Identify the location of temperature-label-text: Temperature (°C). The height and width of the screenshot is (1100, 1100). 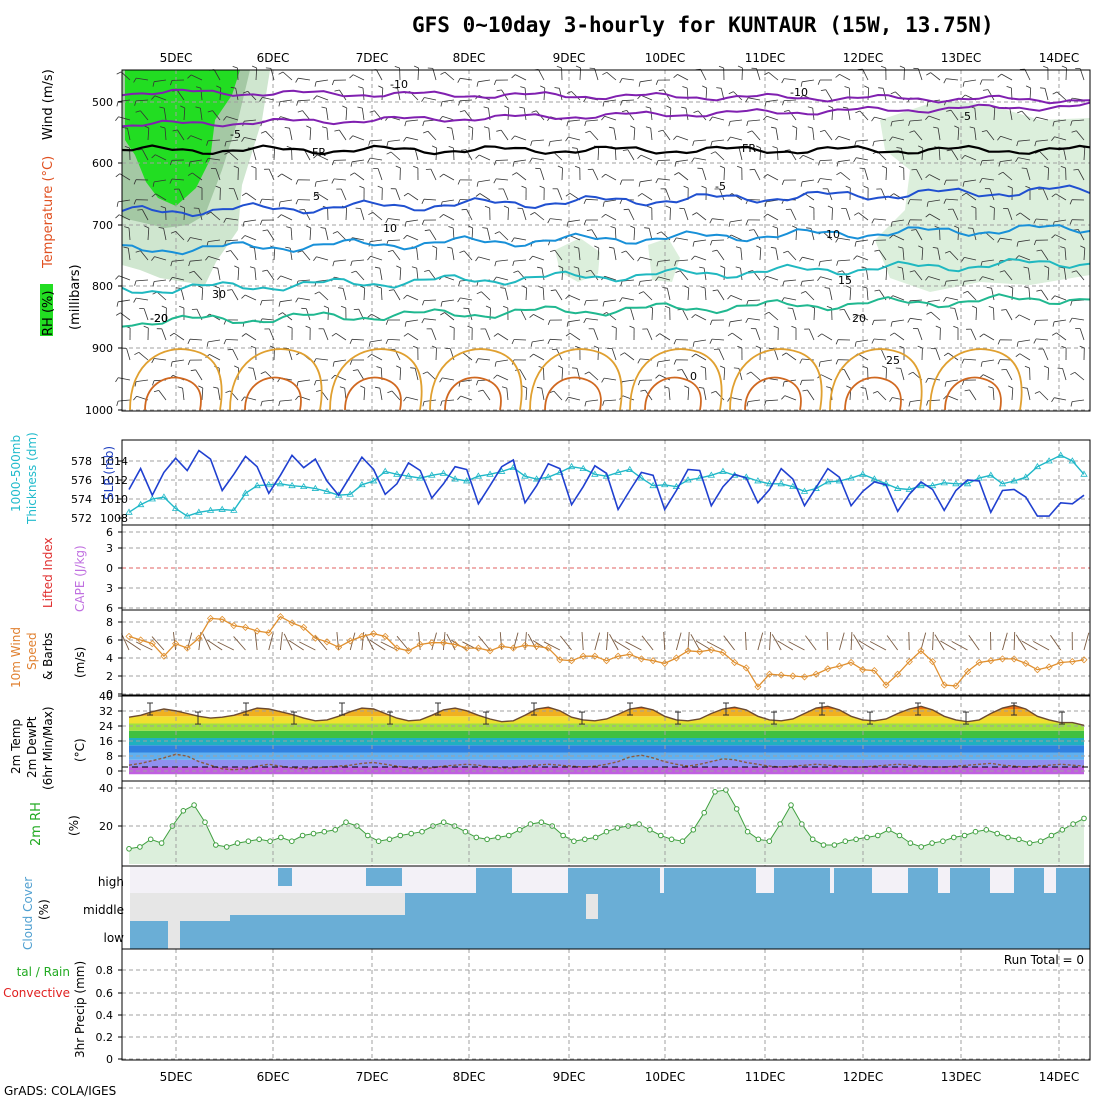
(48, 212).